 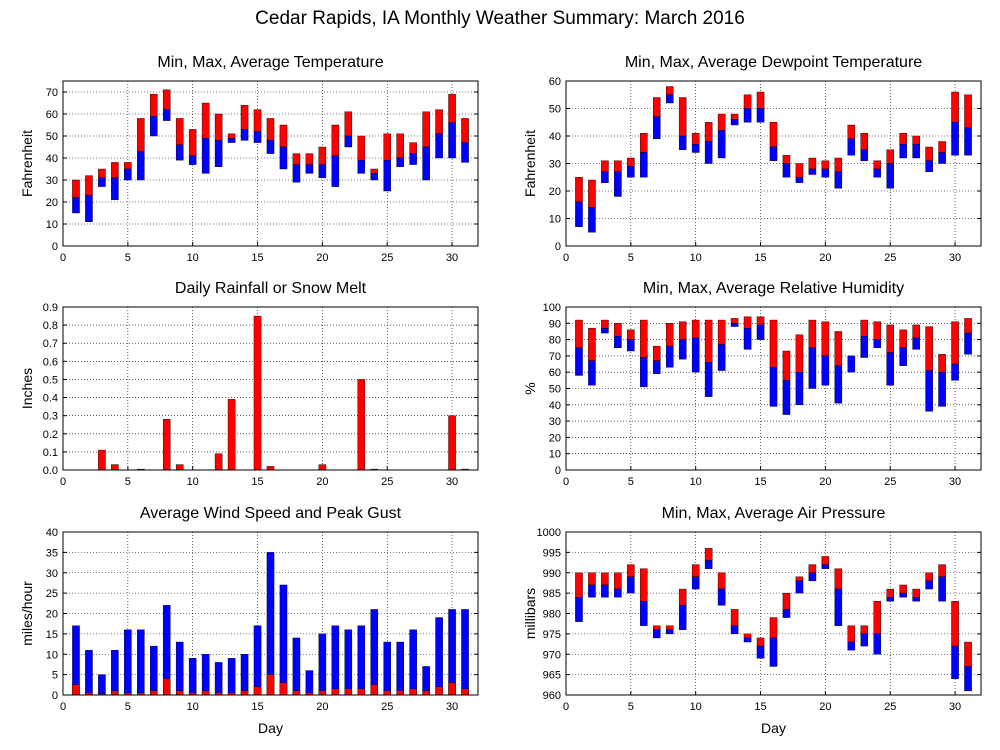 I want to click on dewpoint-plot-frame, so click(x=773, y=163).